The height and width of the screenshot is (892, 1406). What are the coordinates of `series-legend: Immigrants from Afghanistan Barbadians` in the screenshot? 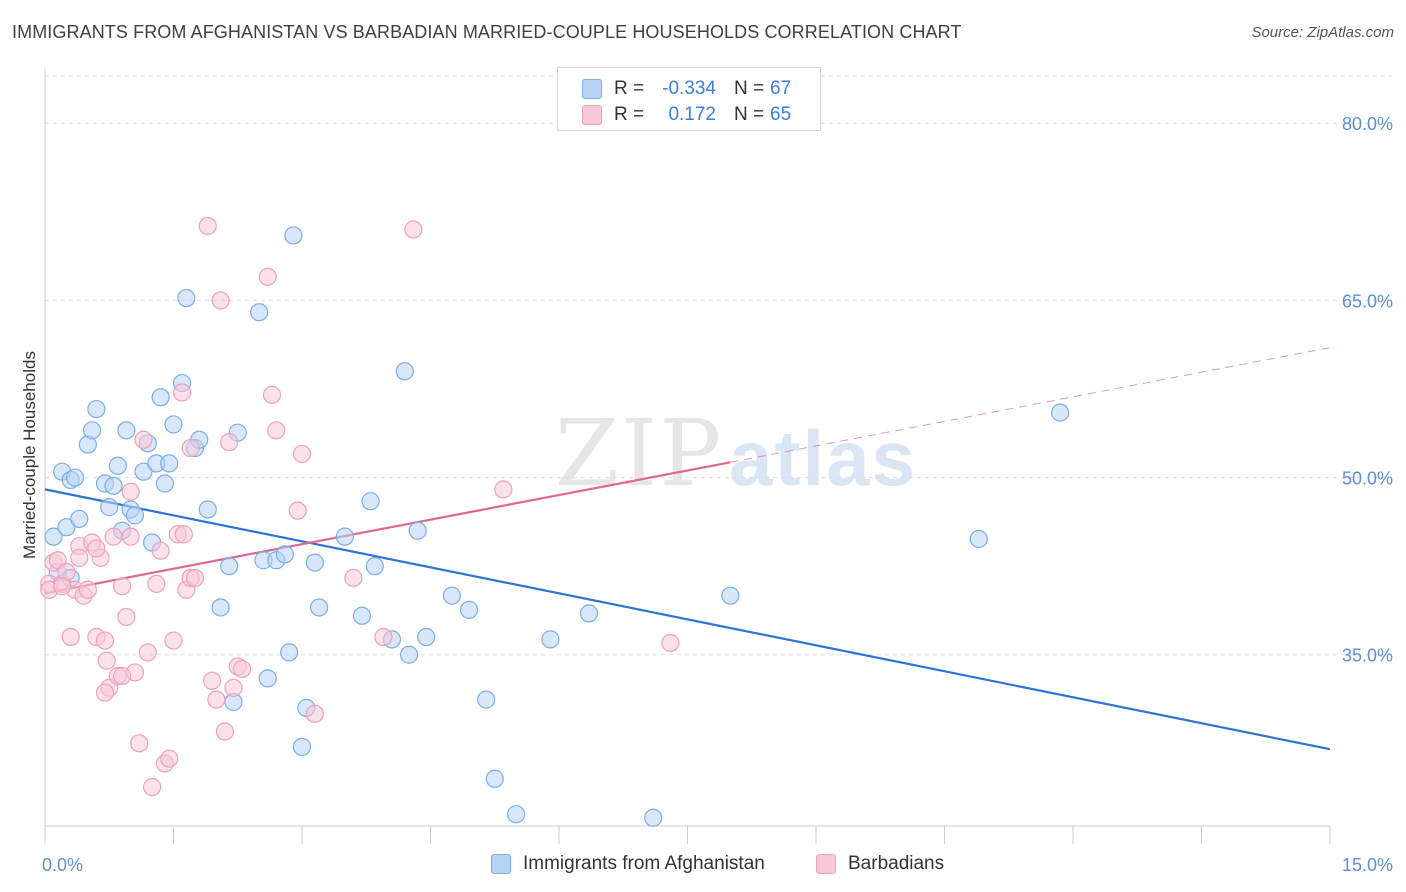 It's located at (703, 865).